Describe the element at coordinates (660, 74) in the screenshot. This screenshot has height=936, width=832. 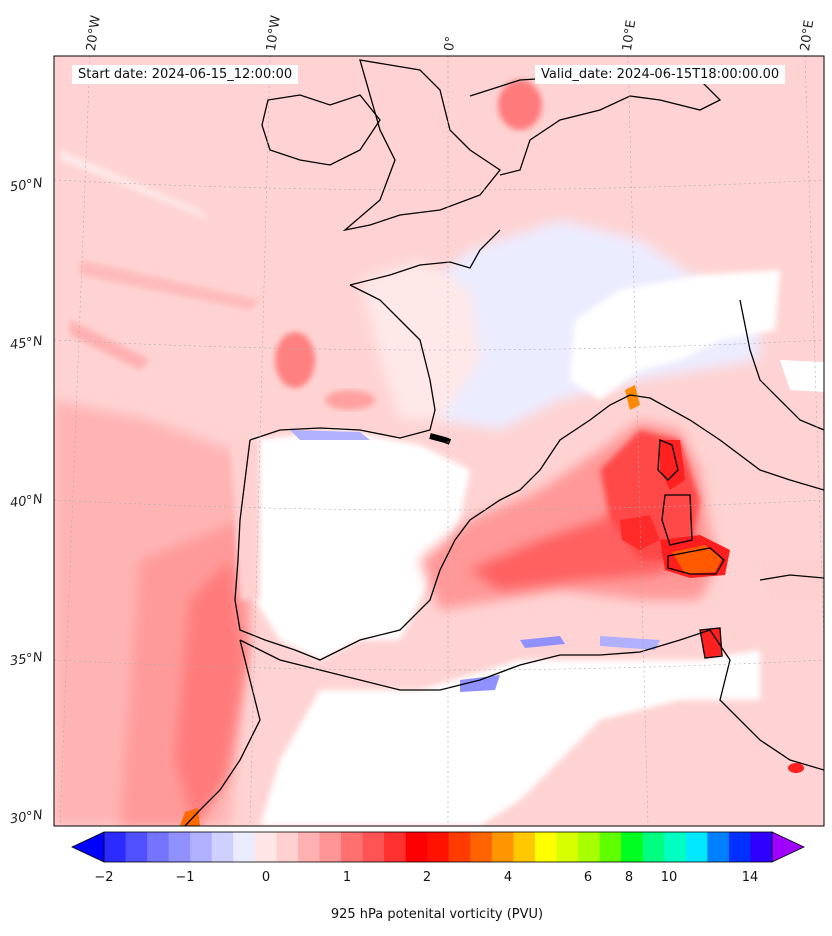
I see `valid-date-label: Valid_date: 2024-06-15T18:00:00.00` at that location.